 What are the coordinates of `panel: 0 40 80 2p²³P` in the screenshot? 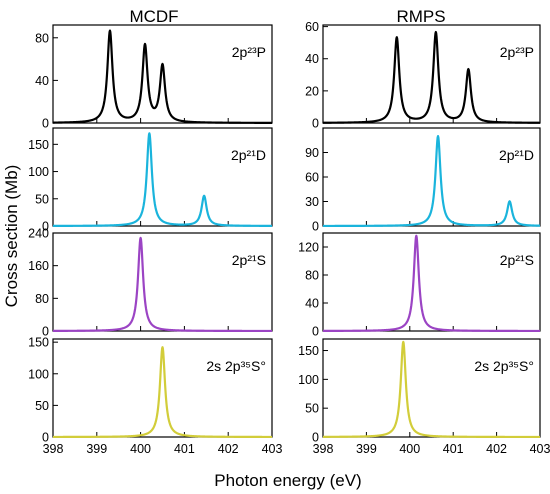 It's located at (154, 77).